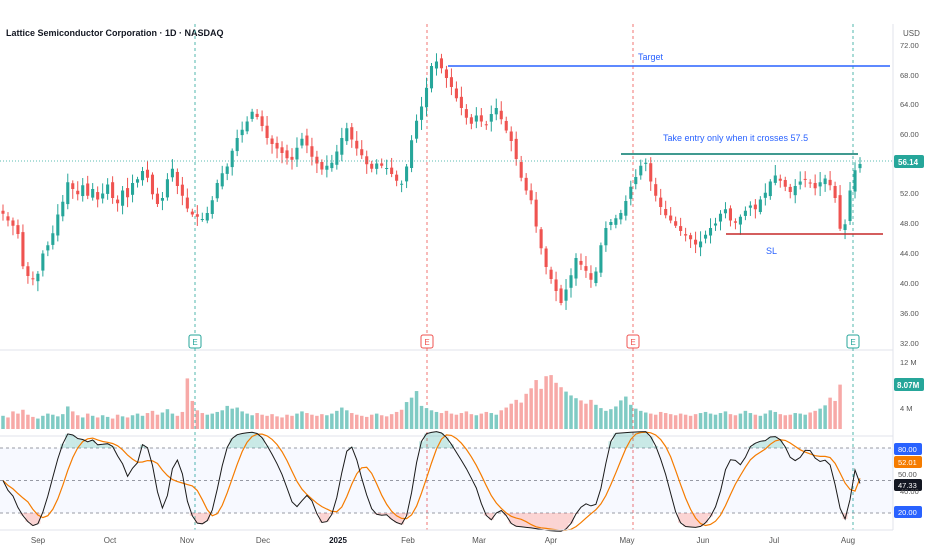 Image resolution: width=932 pixels, height=555 pixels. What do you see at coordinates (911, 33) in the screenshot?
I see `currency-label: USD` at bounding box center [911, 33].